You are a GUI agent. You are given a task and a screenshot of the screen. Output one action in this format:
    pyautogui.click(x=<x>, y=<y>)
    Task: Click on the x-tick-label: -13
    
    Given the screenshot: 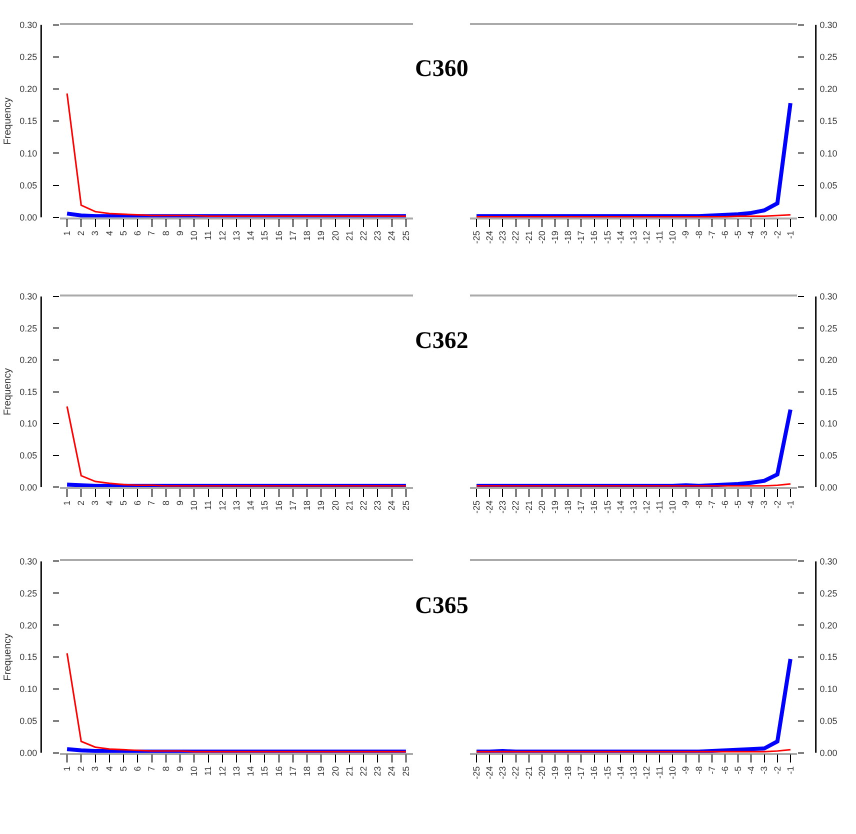 What is the action you would take?
    pyautogui.click(x=633, y=237)
    